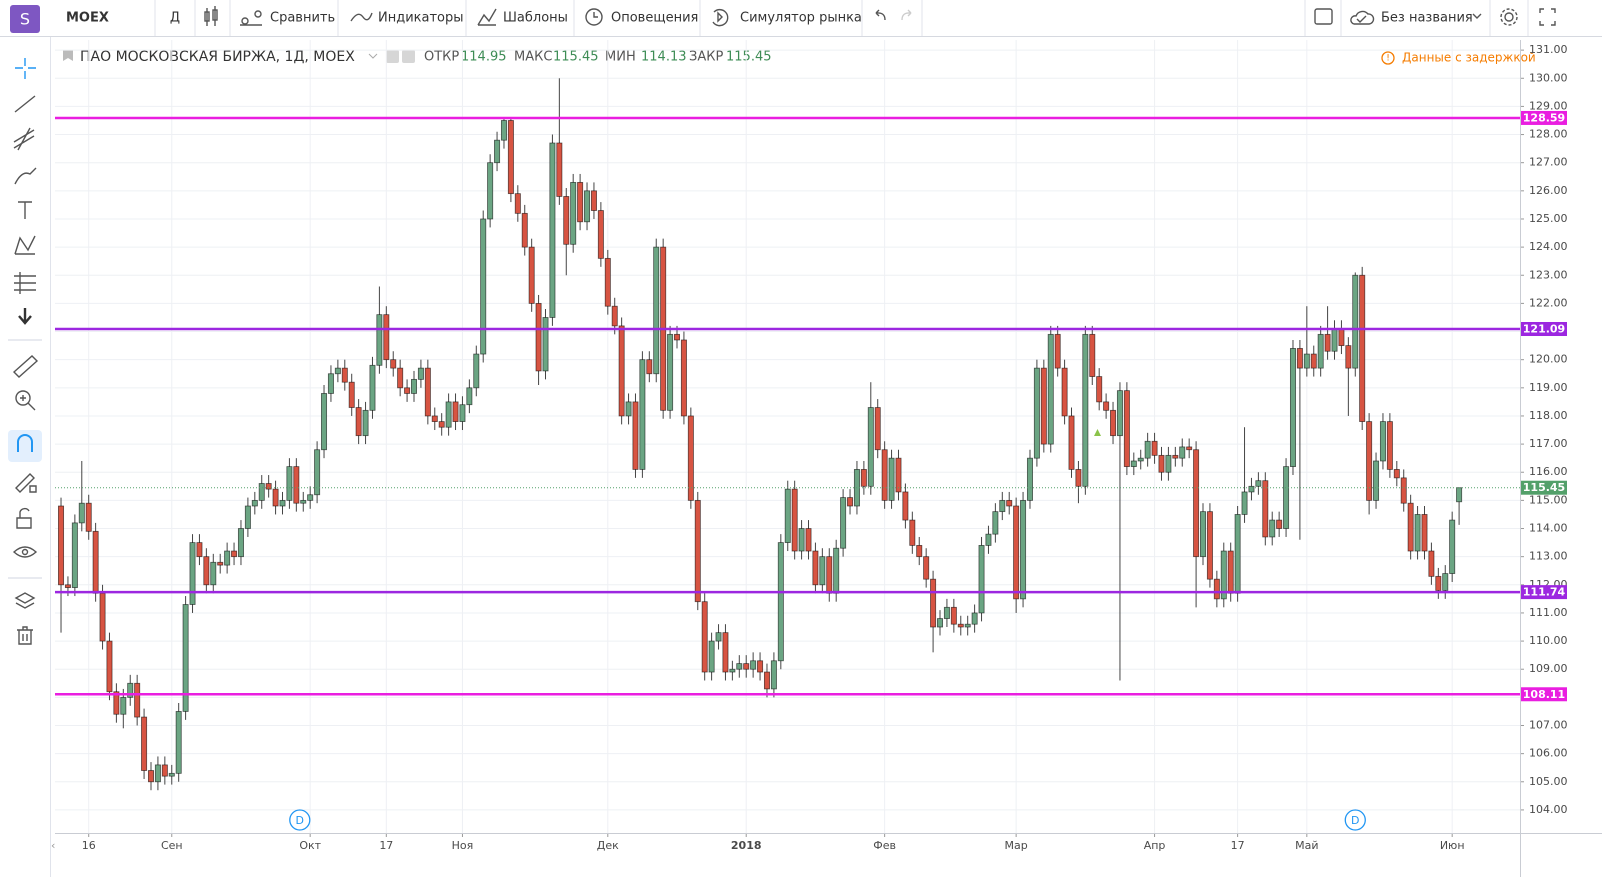 This screenshot has height=877, width=1602. Describe the element at coordinates (25, 68) in the screenshot. I see `crosshair-tool` at that location.